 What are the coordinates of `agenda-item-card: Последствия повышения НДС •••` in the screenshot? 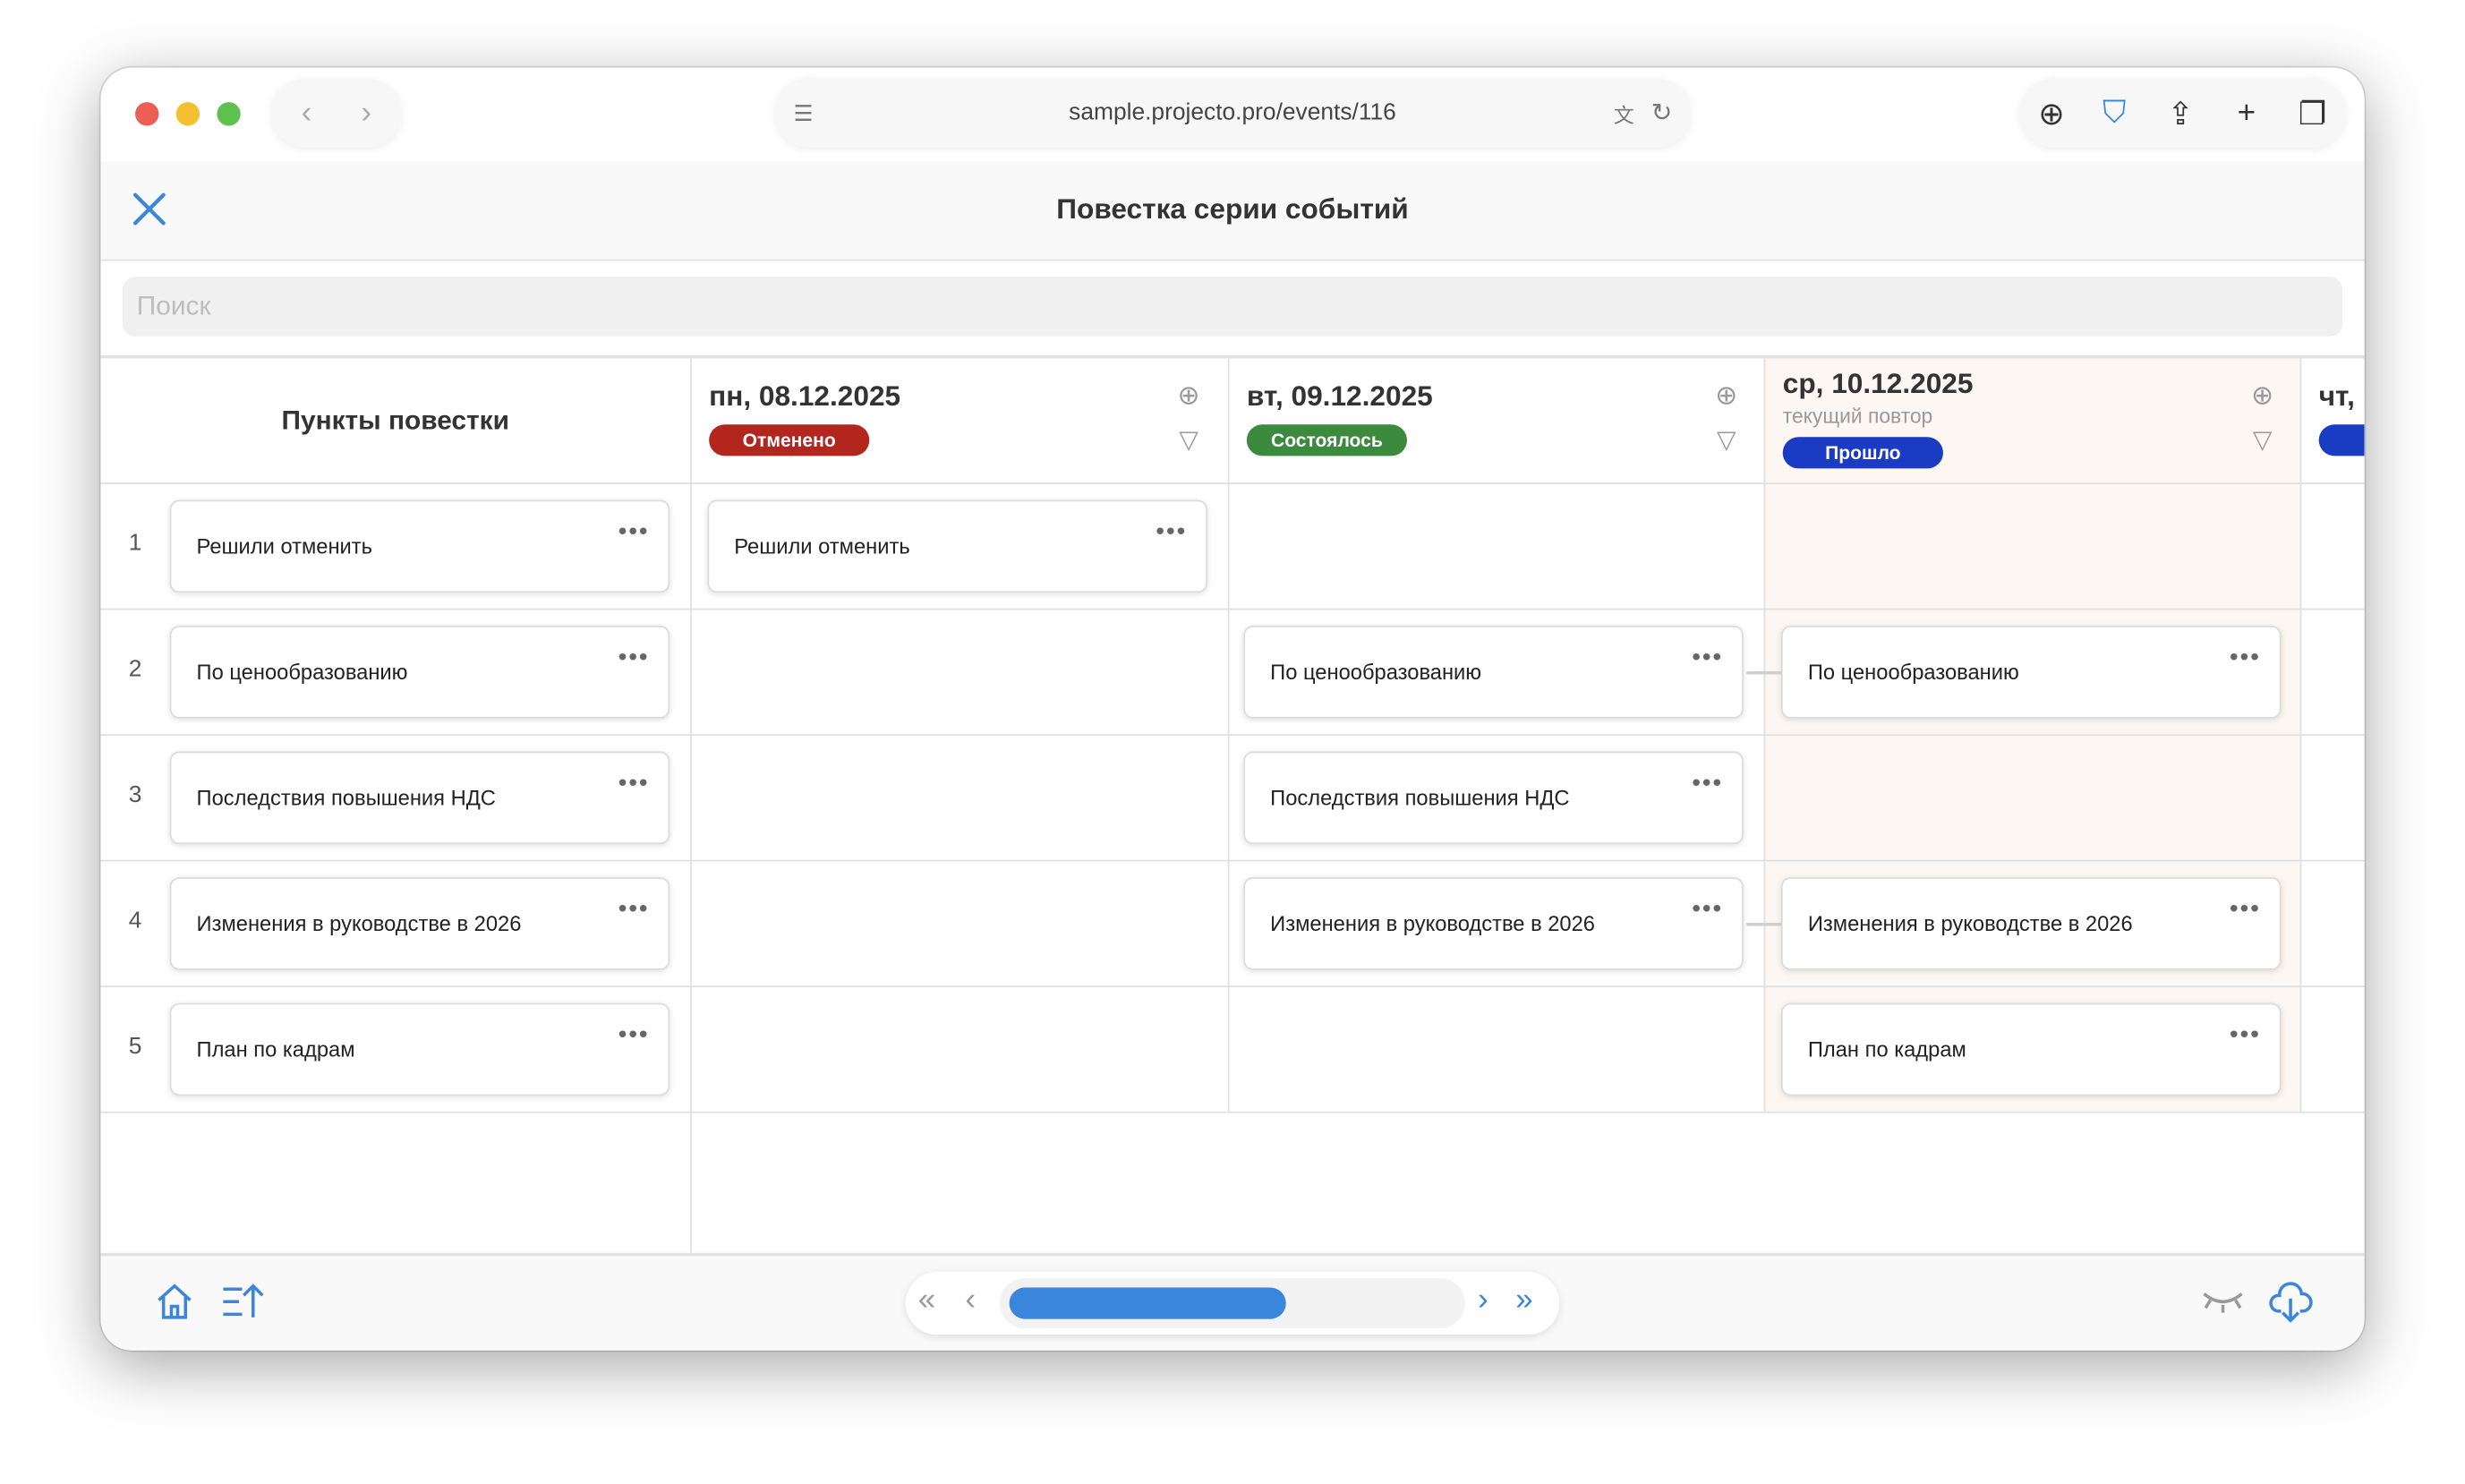 It's located at (419, 798).